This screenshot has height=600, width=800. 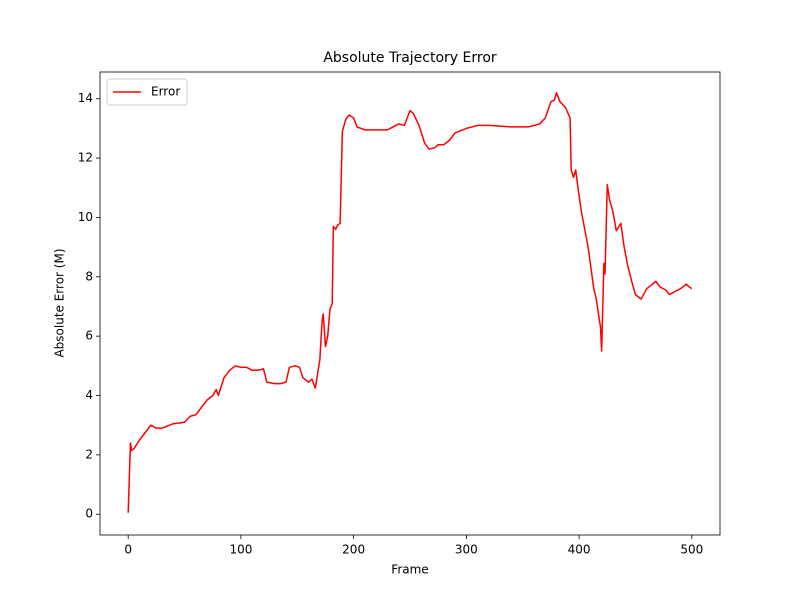 I want to click on y-tick-label: 4, so click(x=89, y=395).